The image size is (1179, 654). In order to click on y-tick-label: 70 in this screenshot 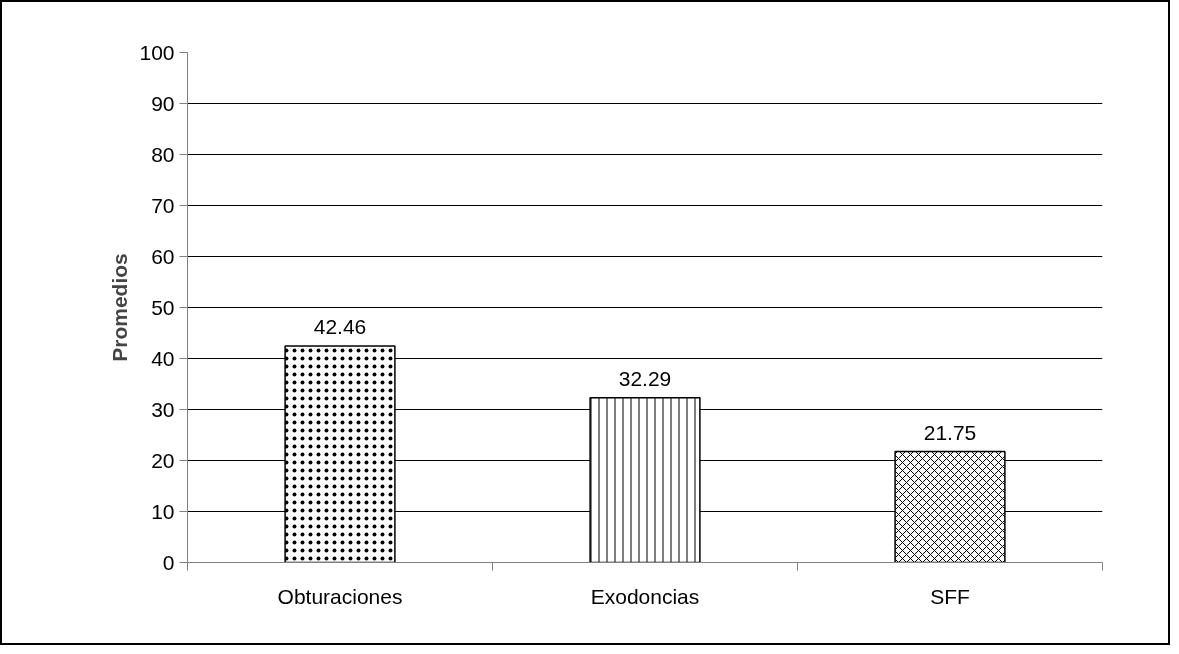, I will do `click(163, 205)`.